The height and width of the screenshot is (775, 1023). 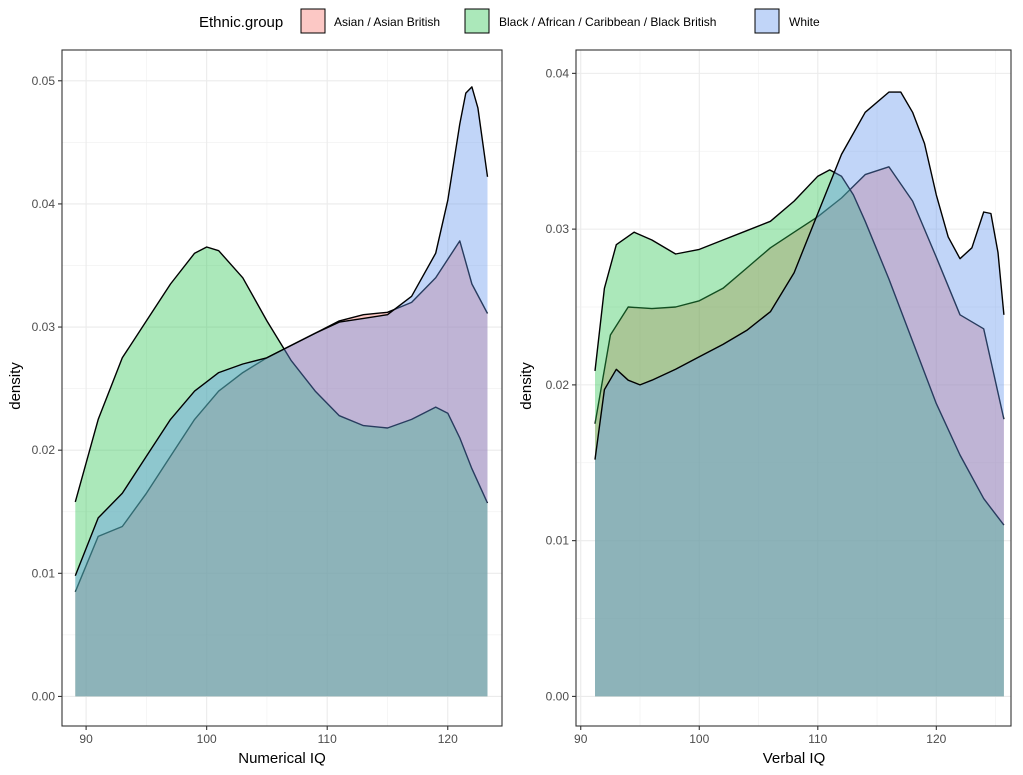 I want to click on numerical-y-tick-label: 0.04, so click(x=44, y=204).